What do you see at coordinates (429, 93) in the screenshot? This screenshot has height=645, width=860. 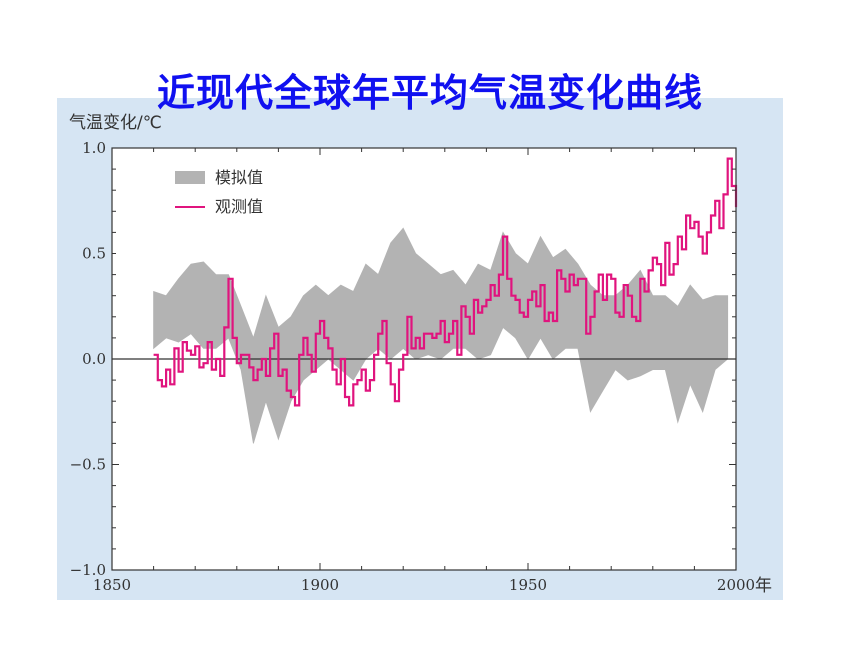 I see `slide-title: 近现代全球年平均气温变化曲线` at bounding box center [429, 93].